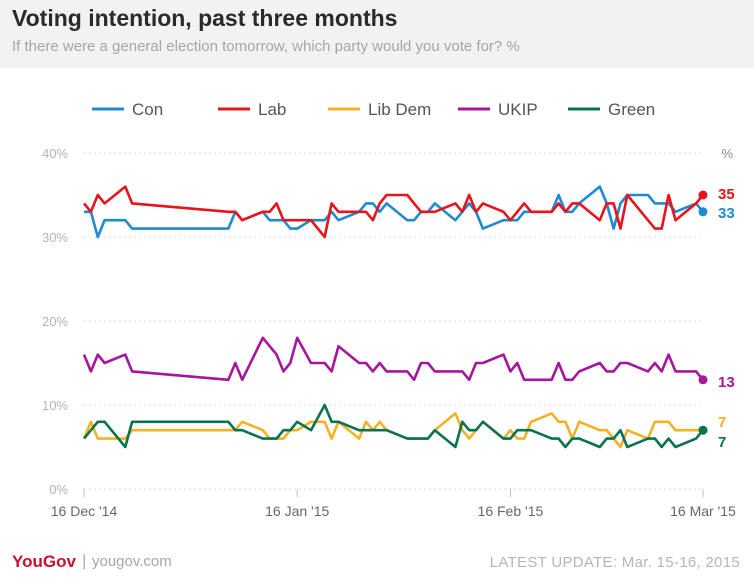 The width and height of the screenshot is (754, 588). What do you see at coordinates (272, 109) in the screenshot?
I see `legend-label-lab: Lab` at bounding box center [272, 109].